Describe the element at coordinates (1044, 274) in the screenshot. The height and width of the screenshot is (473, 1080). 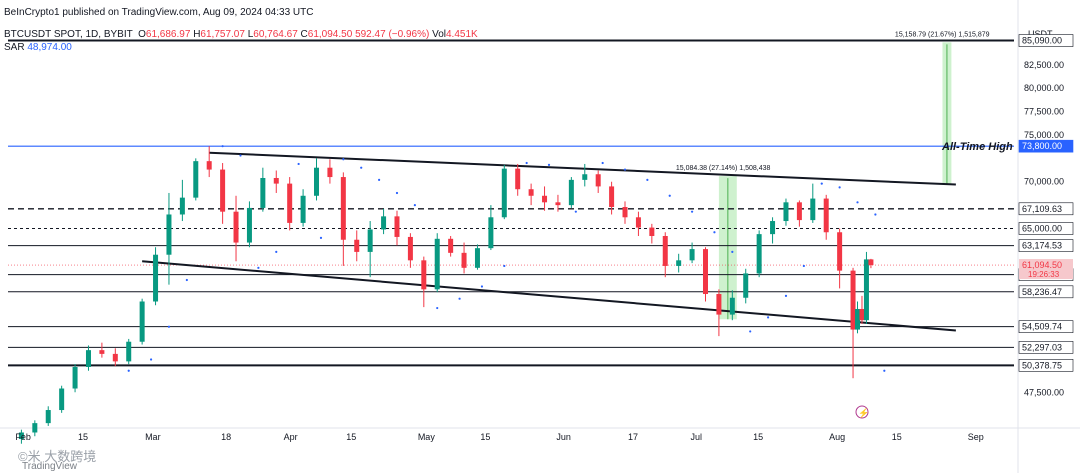
I see `bar-countdown: 19:26:33` at that location.